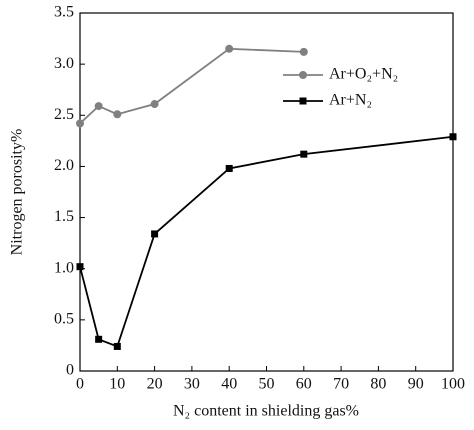 The image size is (474, 430). What do you see at coordinates (192, 384) in the screenshot?
I see `x-tick-label: 30` at bounding box center [192, 384].